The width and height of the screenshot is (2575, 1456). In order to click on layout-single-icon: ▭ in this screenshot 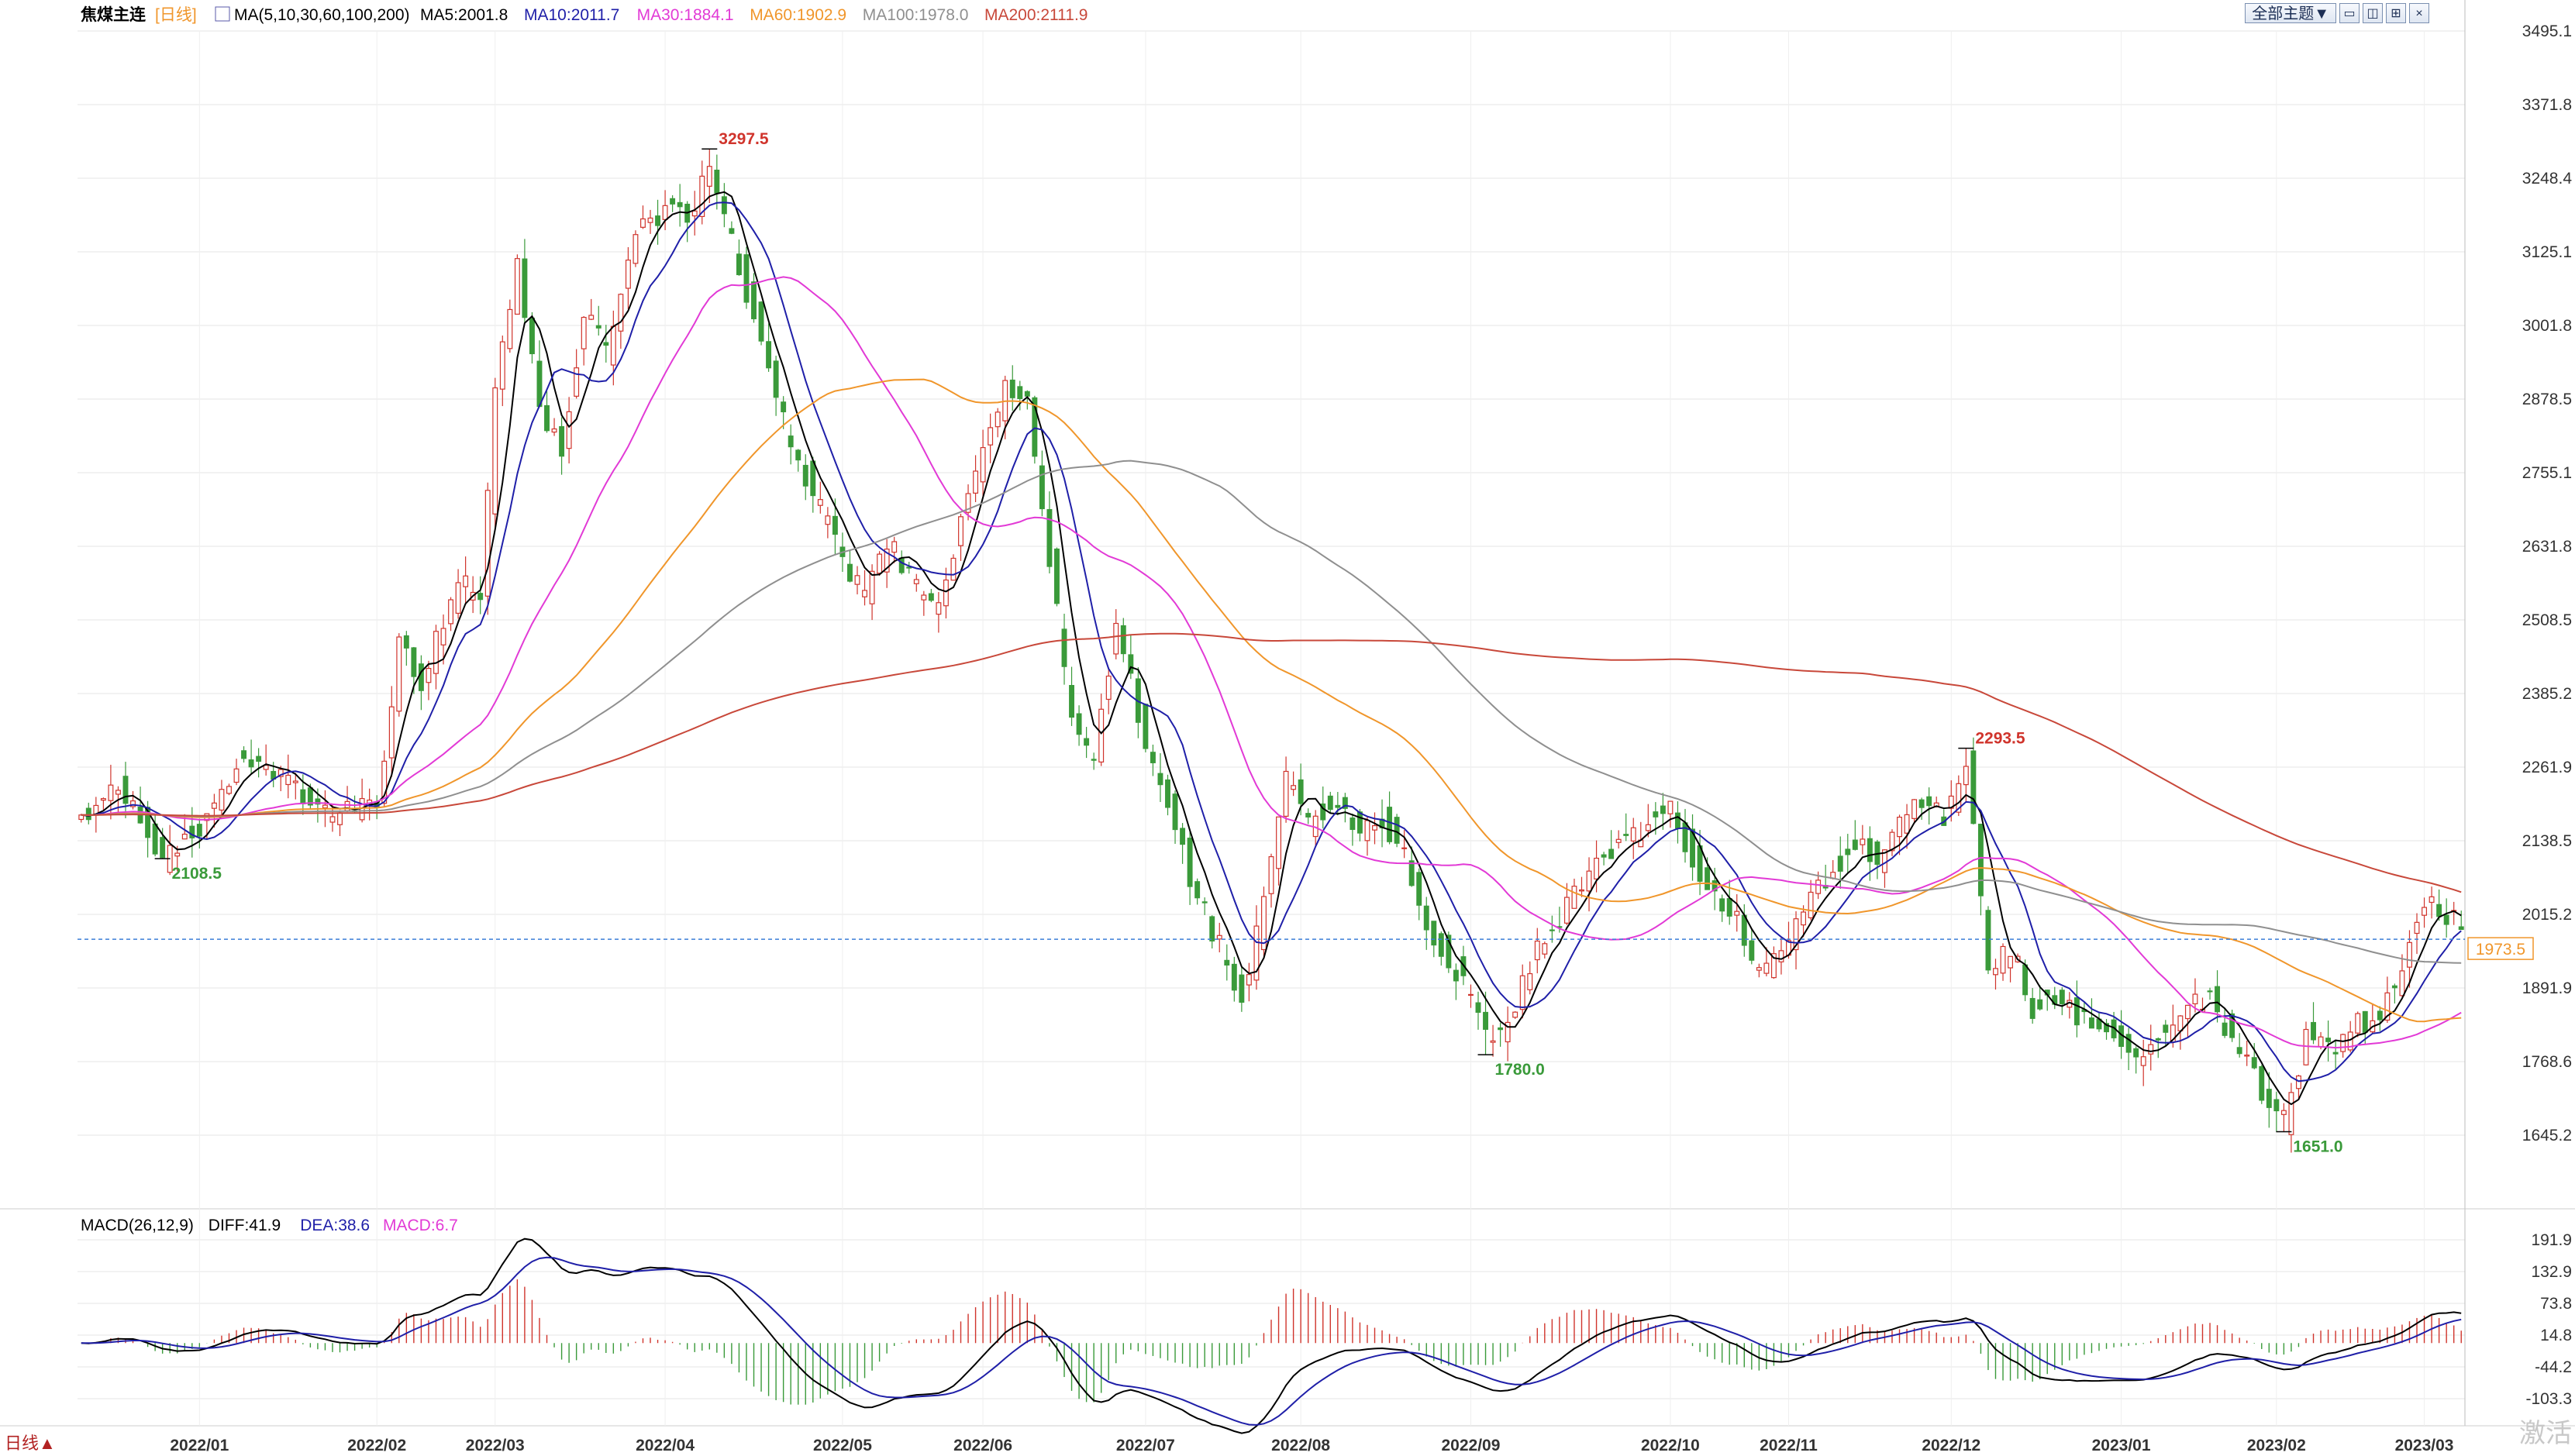, I will do `click(2350, 13)`.